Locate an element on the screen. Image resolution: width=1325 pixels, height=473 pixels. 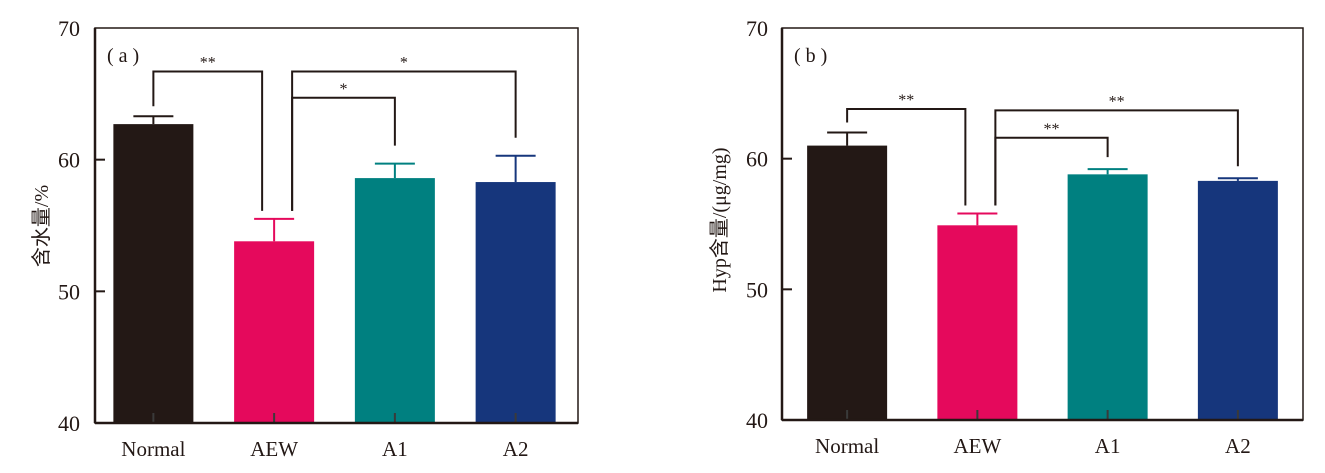
panel-label: ( a ) is located at coordinates (123, 56).